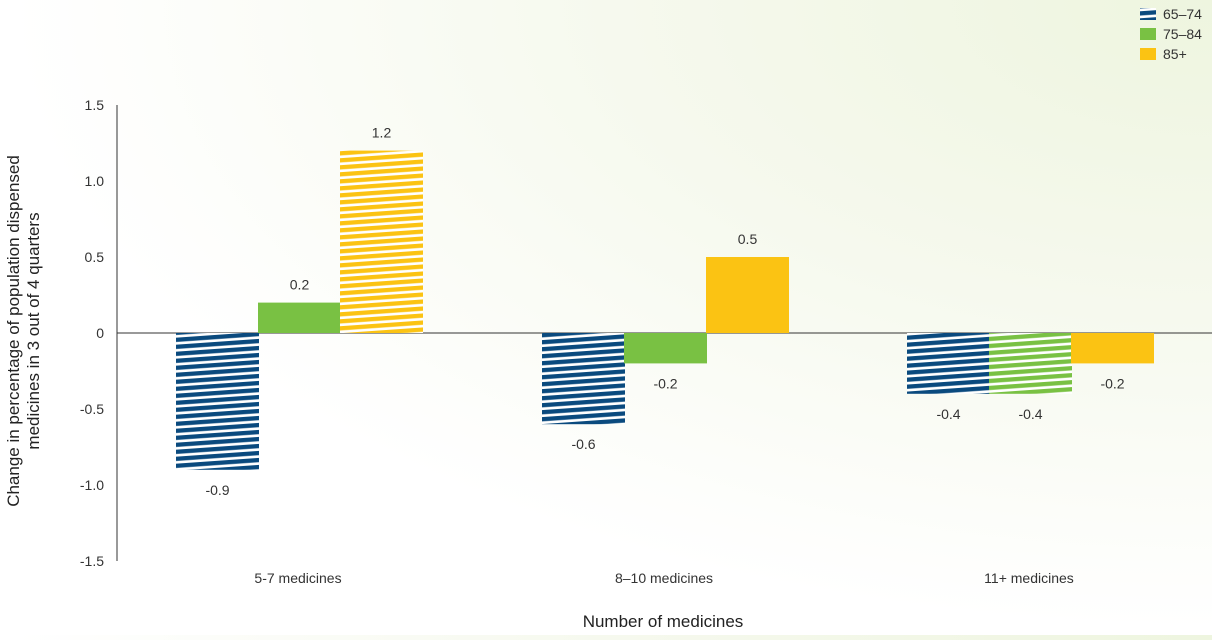 The height and width of the screenshot is (640, 1212). What do you see at coordinates (748, 239) in the screenshot?
I see `data-label: 0.5` at bounding box center [748, 239].